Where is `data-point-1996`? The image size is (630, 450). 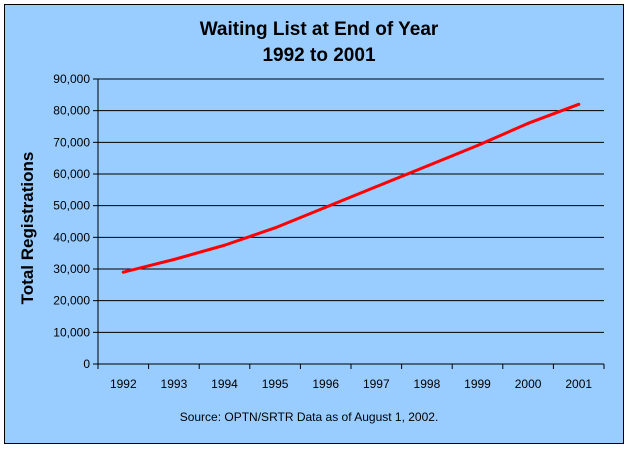 data-point-1996 is located at coordinates (326, 207).